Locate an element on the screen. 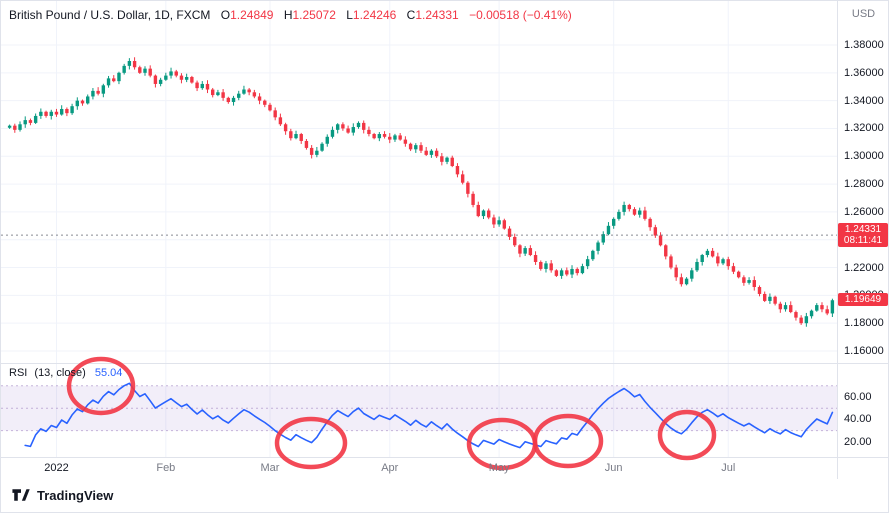 This screenshot has width=889, height=513. time-axis-label-2022: 2022 is located at coordinates (56, 468).